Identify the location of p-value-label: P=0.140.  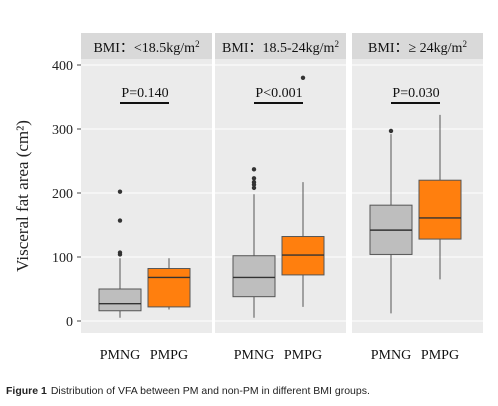
(144, 93).